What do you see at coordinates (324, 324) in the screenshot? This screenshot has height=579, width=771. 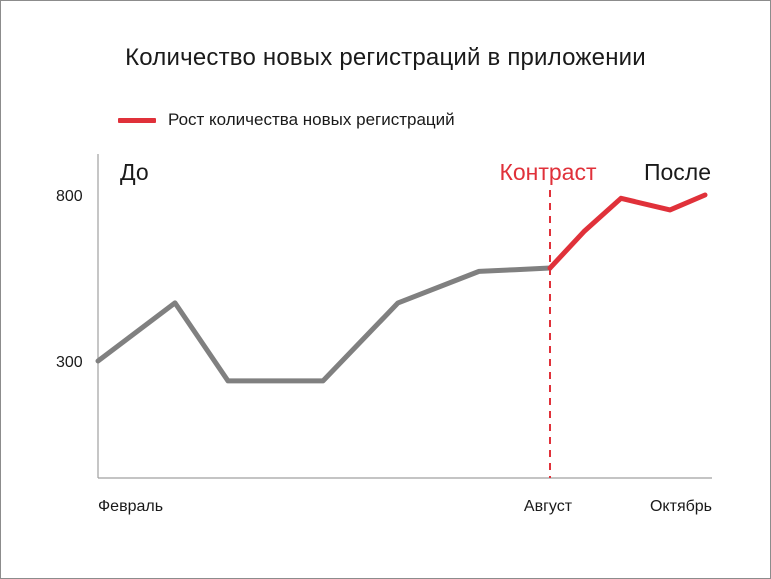 I see `series-line-gray` at bounding box center [324, 324].